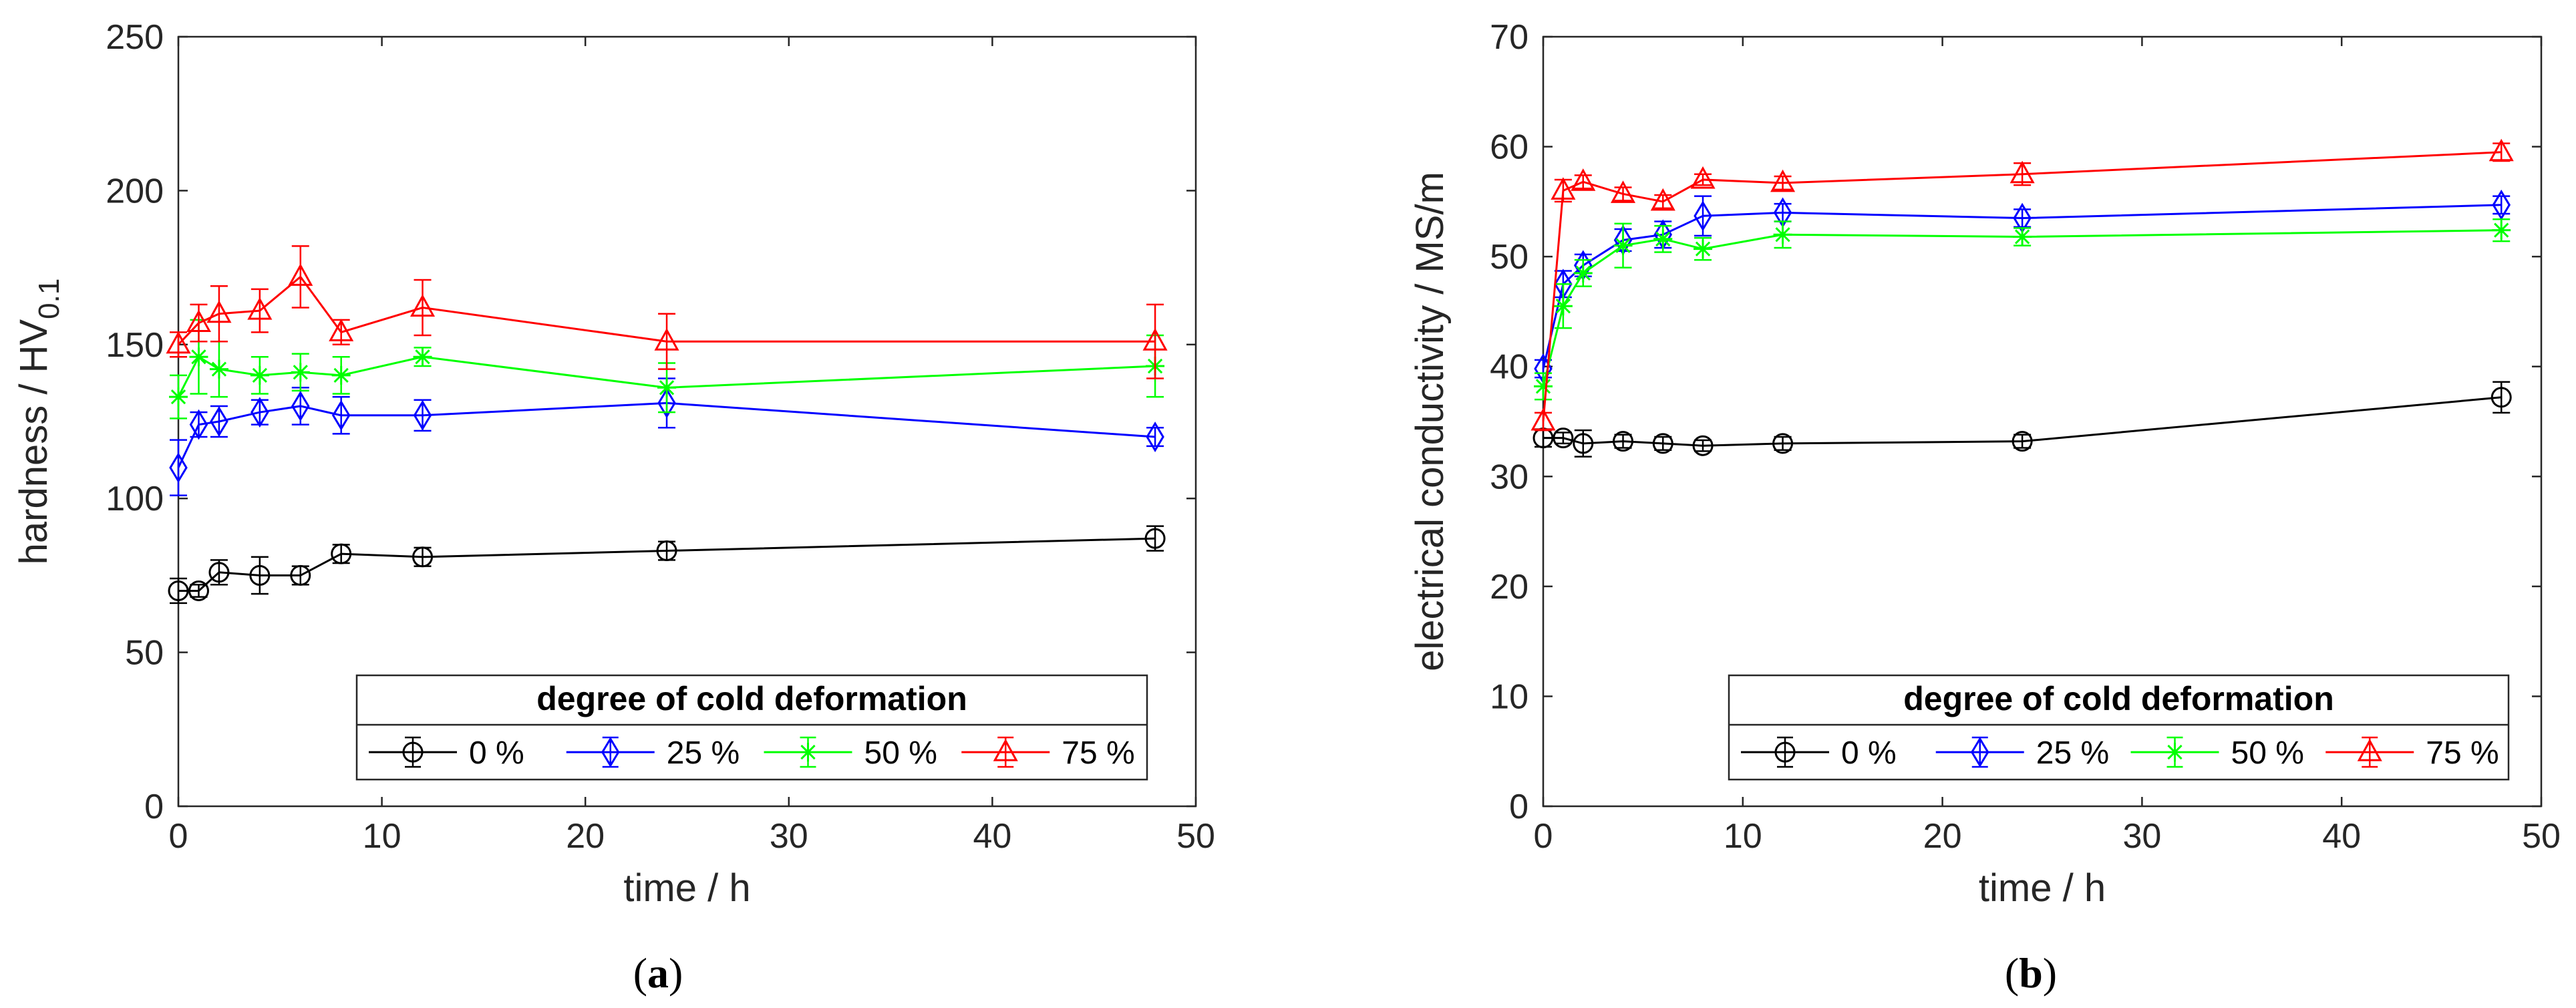  Describe the element at coordinates (1518, 807) in the screenshot. I see `y-tick-label: 0` at that location.